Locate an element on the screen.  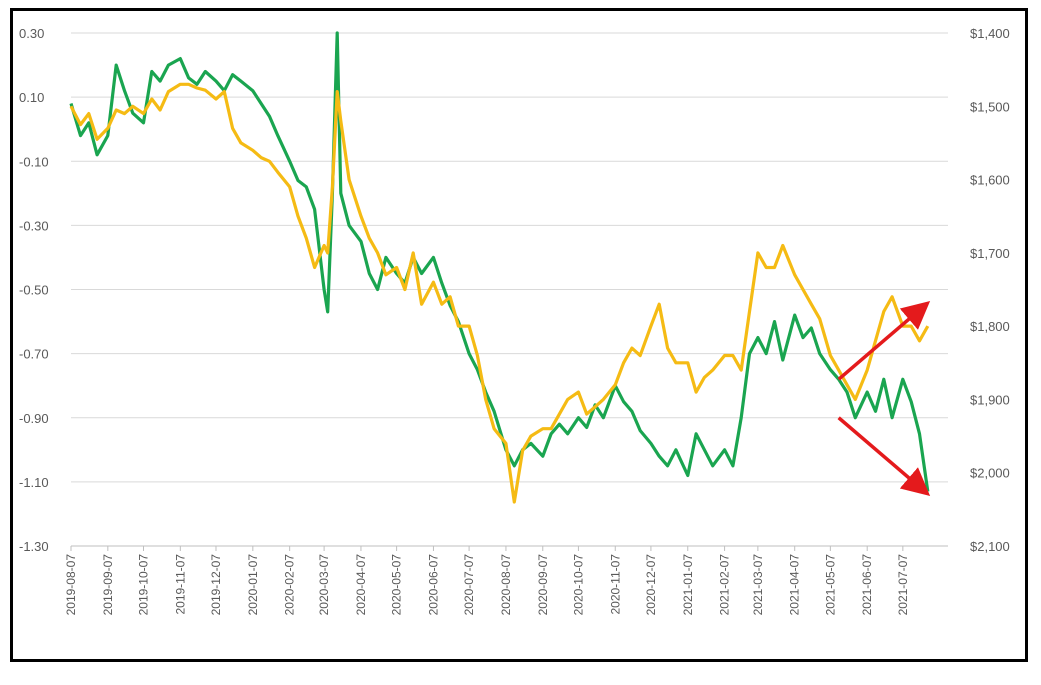
x-tick-label: 2019-08-07 is located at coordinates (71, 585).